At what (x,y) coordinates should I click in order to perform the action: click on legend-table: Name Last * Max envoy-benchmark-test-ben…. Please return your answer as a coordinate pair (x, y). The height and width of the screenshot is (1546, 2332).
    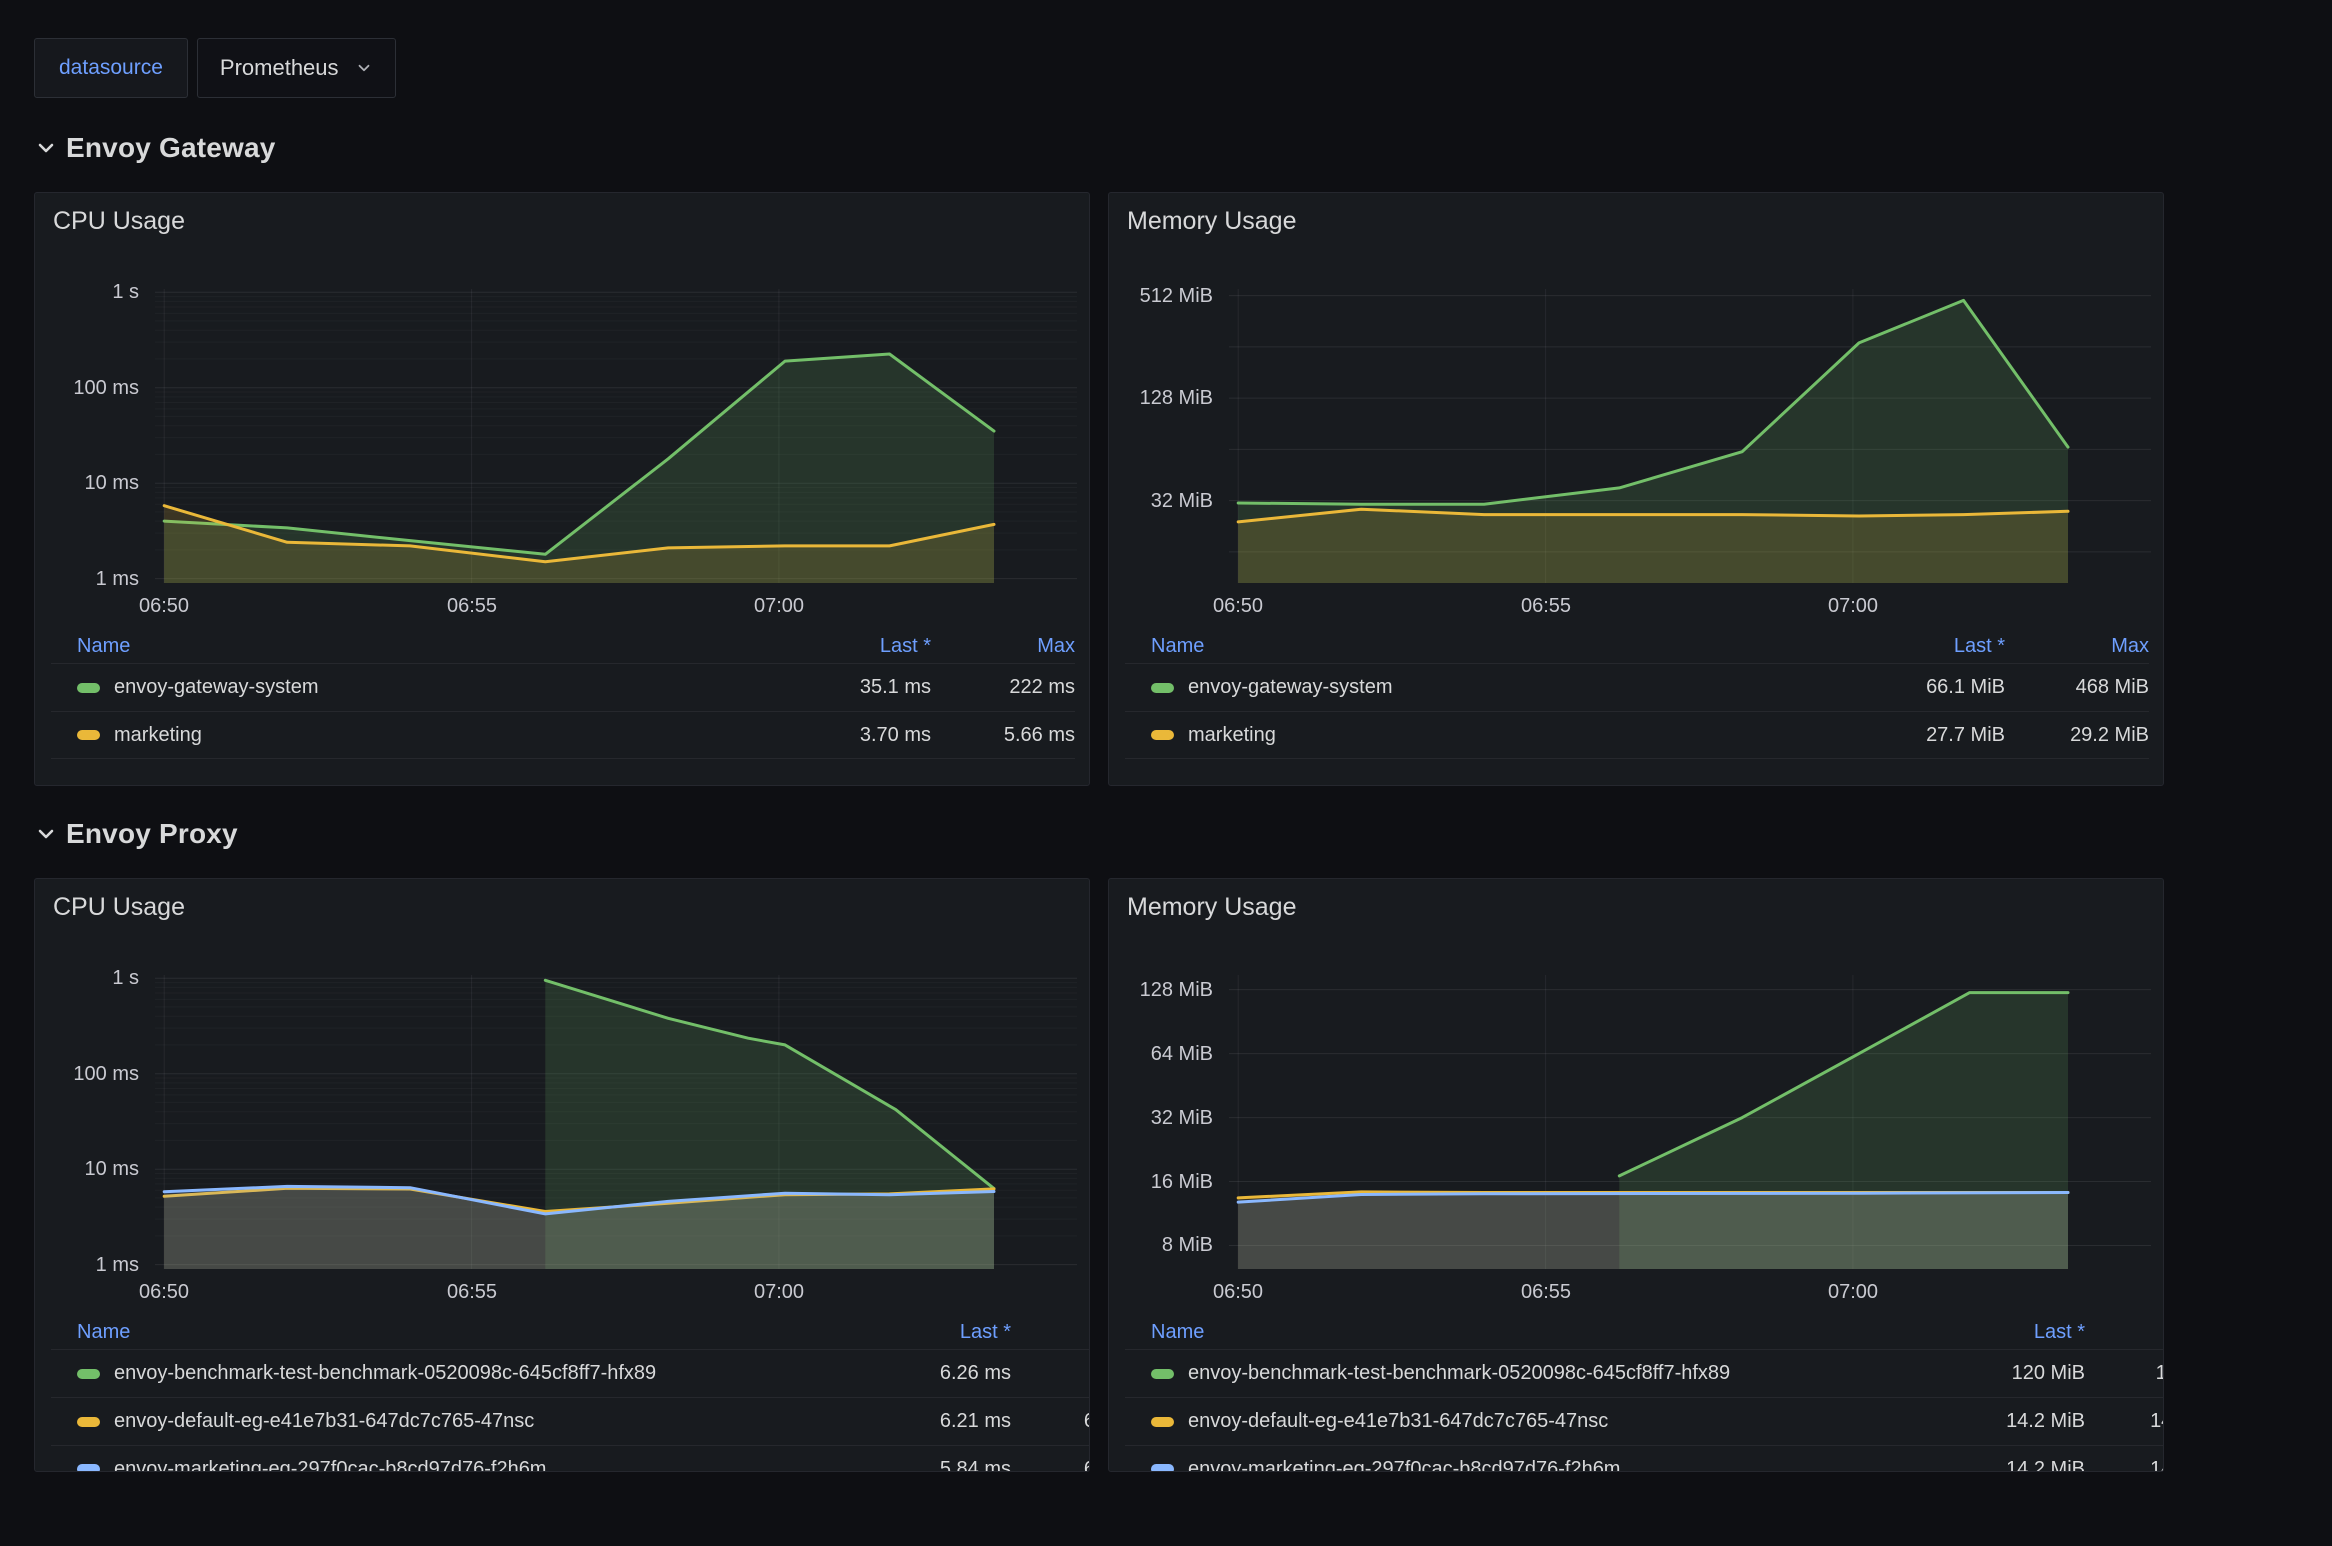
    Looking at the image, I should click on (570, 1393).